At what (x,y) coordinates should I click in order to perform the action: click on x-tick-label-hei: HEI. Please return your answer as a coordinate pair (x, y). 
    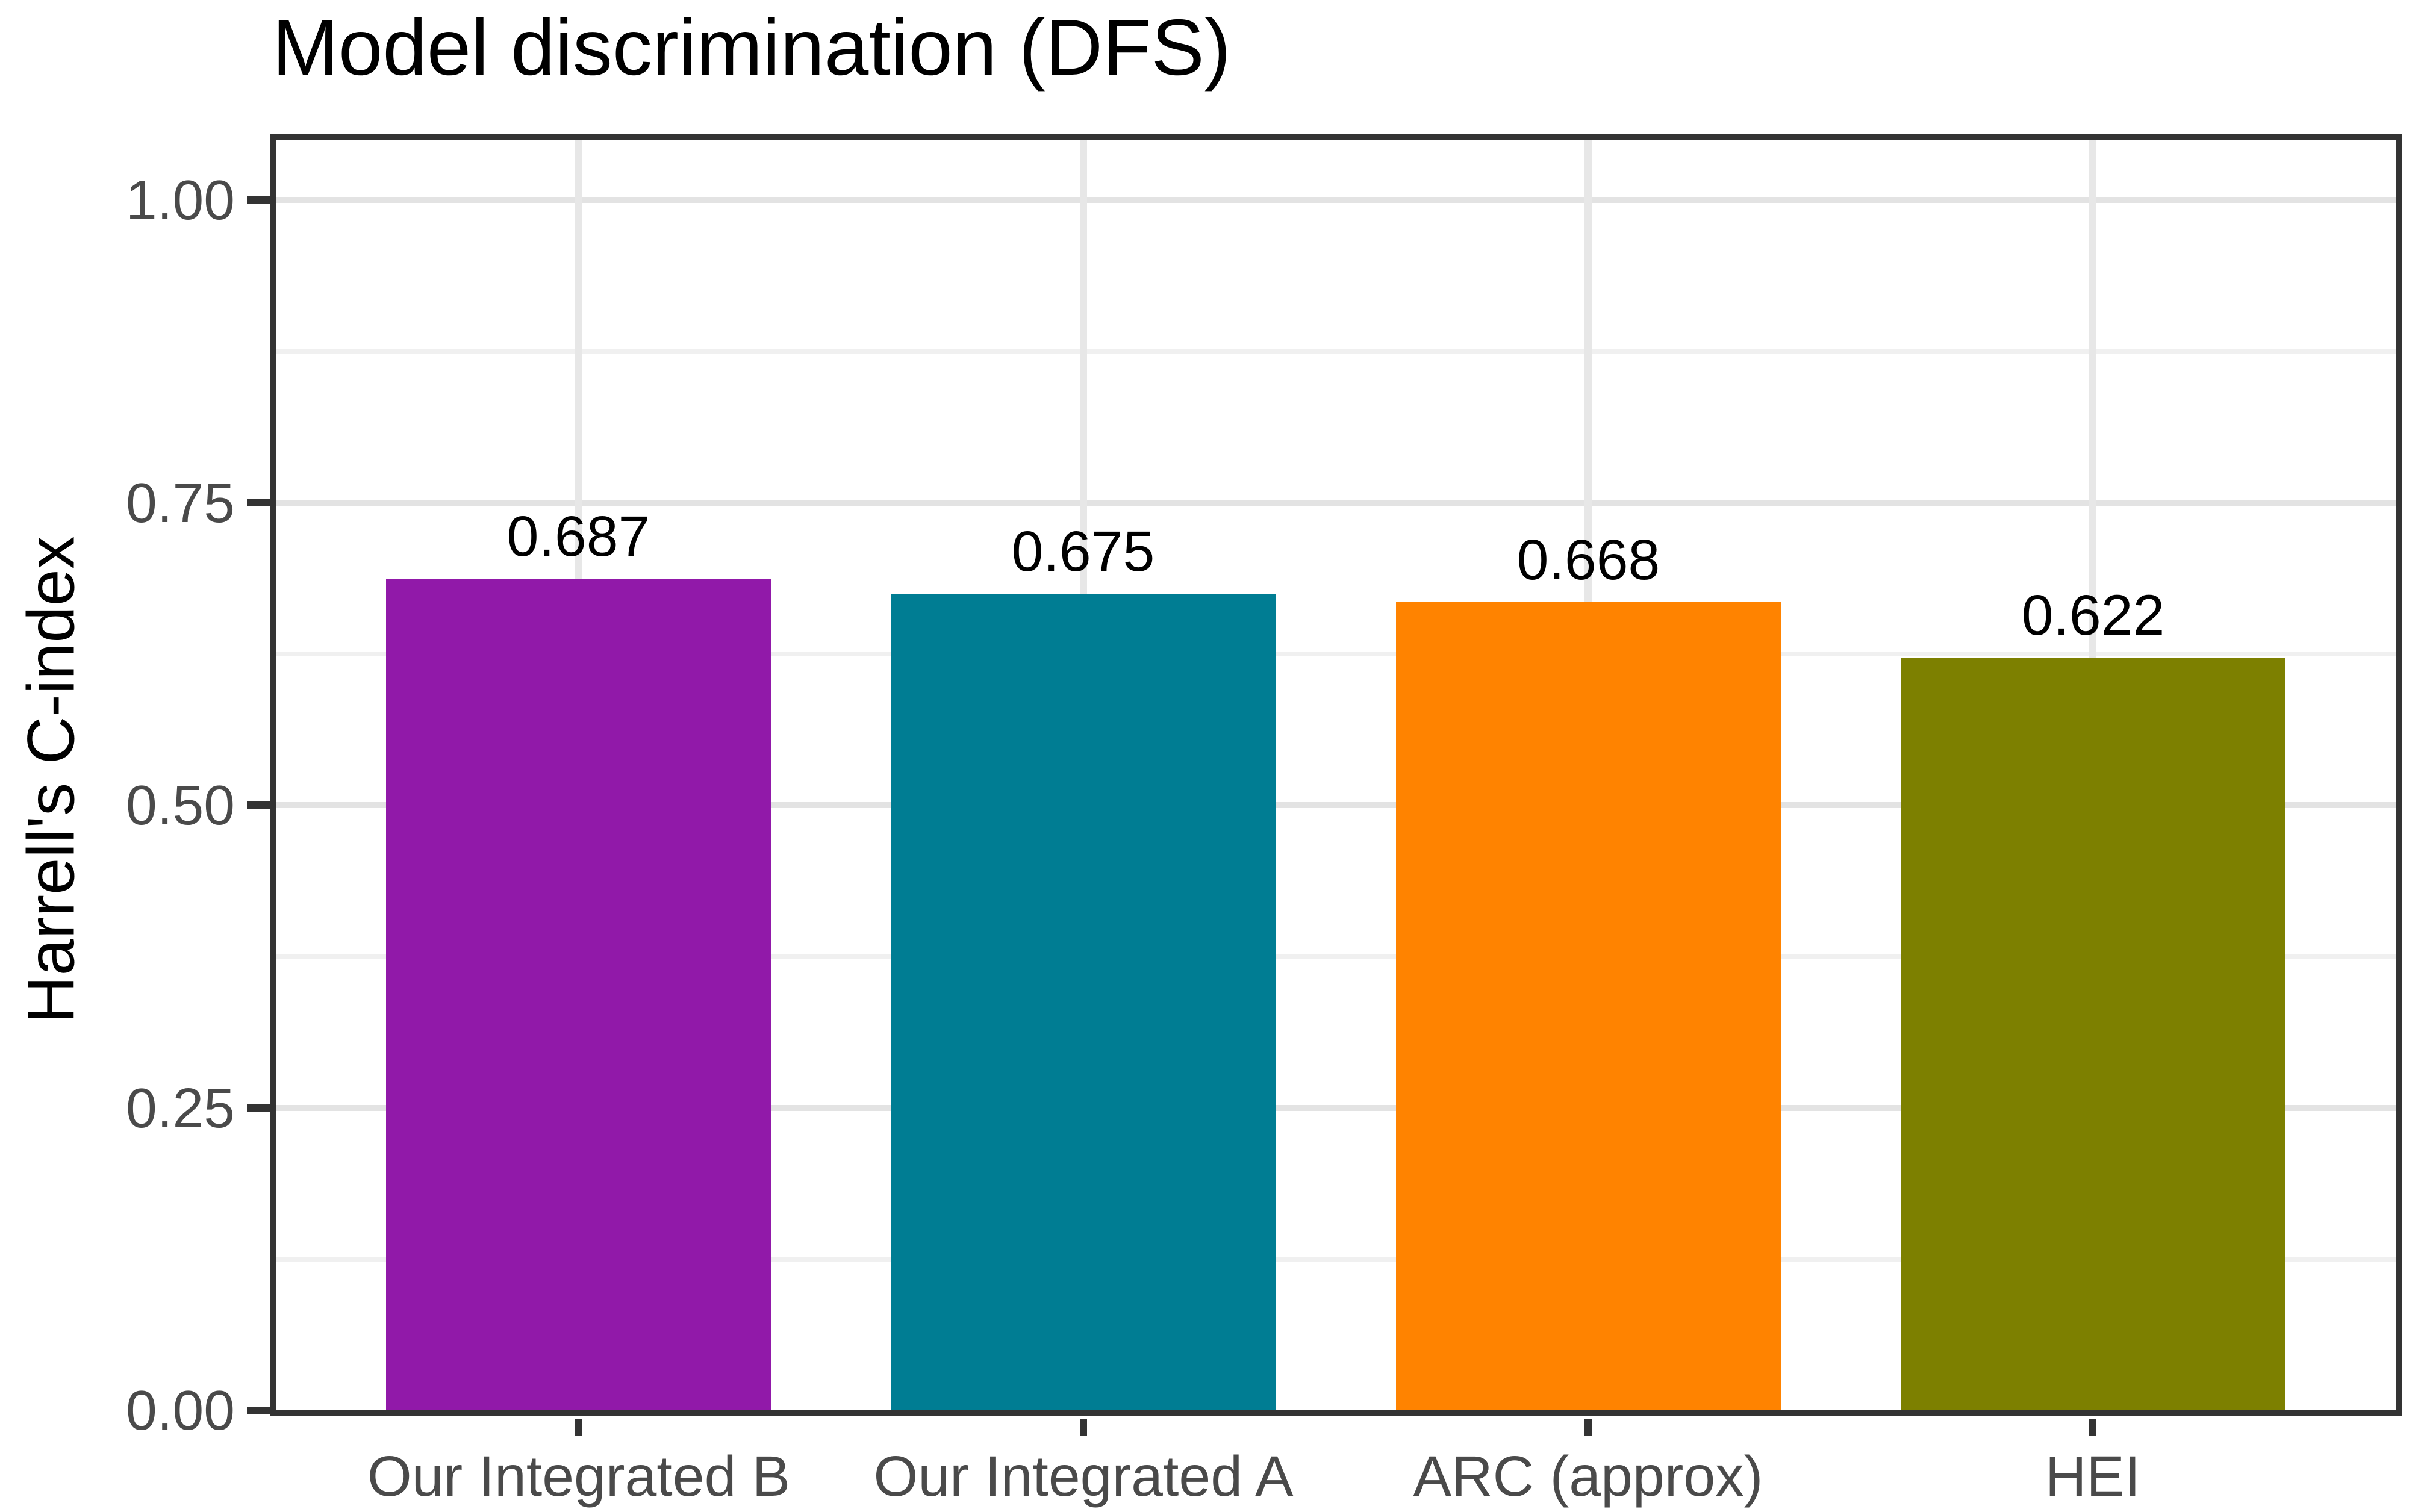
    Looking at the image, I should click on (2093, 1477).